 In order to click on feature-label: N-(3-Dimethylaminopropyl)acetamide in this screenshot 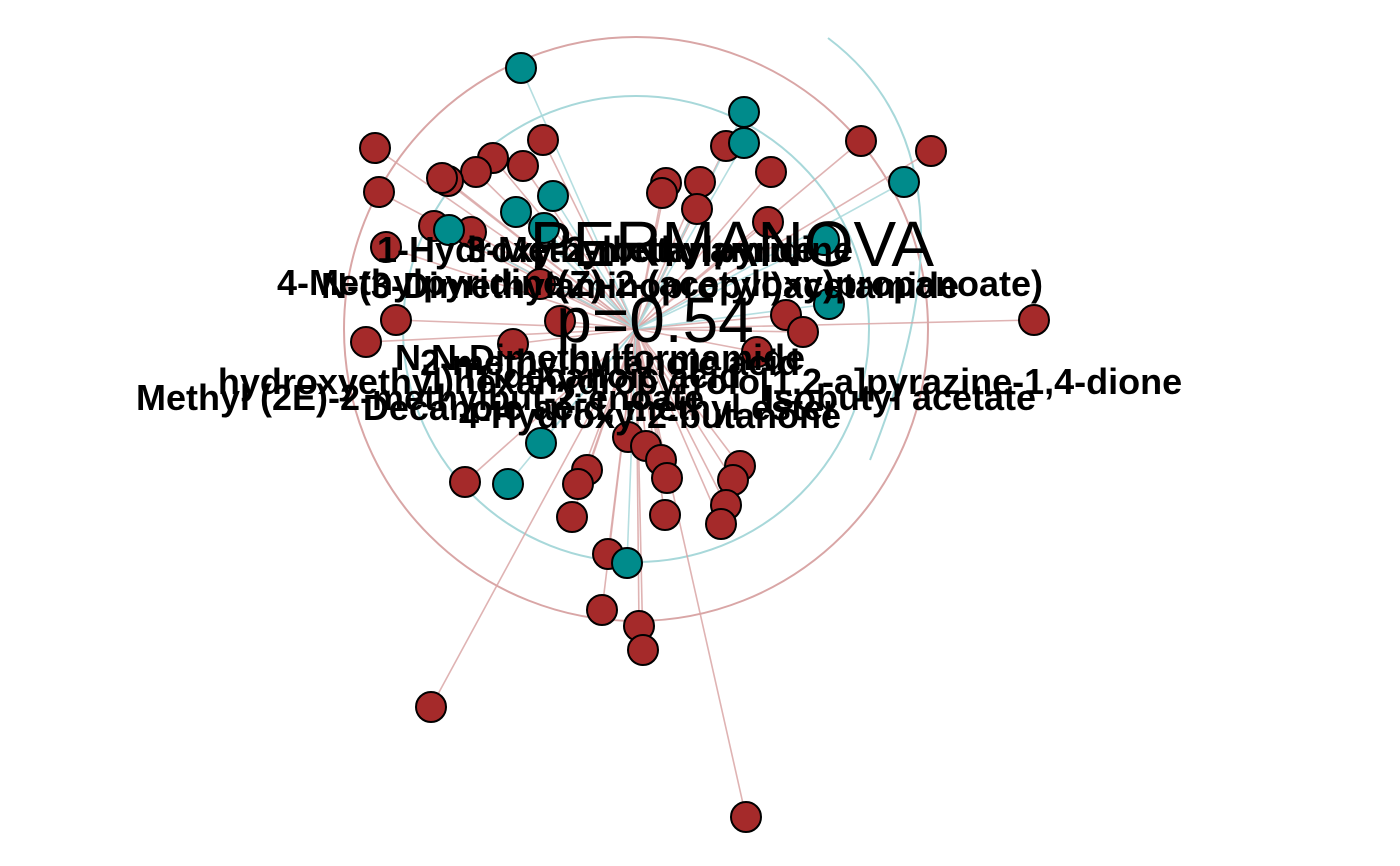, I will do `click(640, 285)`.